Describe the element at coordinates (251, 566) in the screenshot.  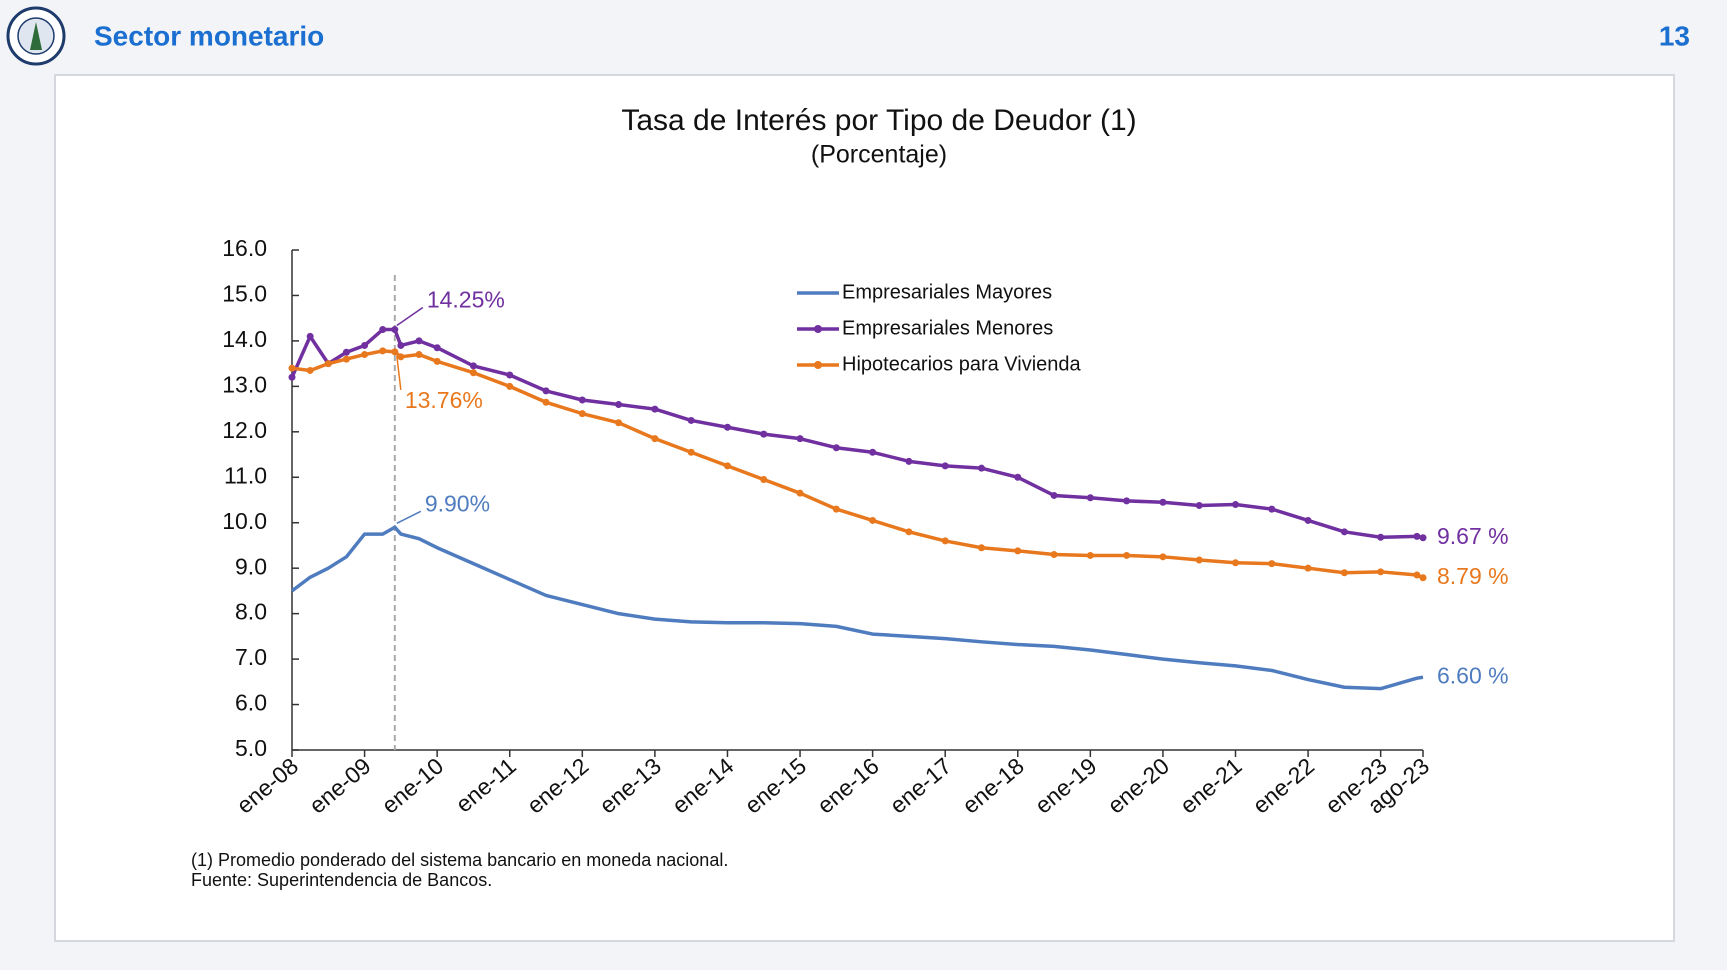
I see `y-tick-label: 9.0` at that location.